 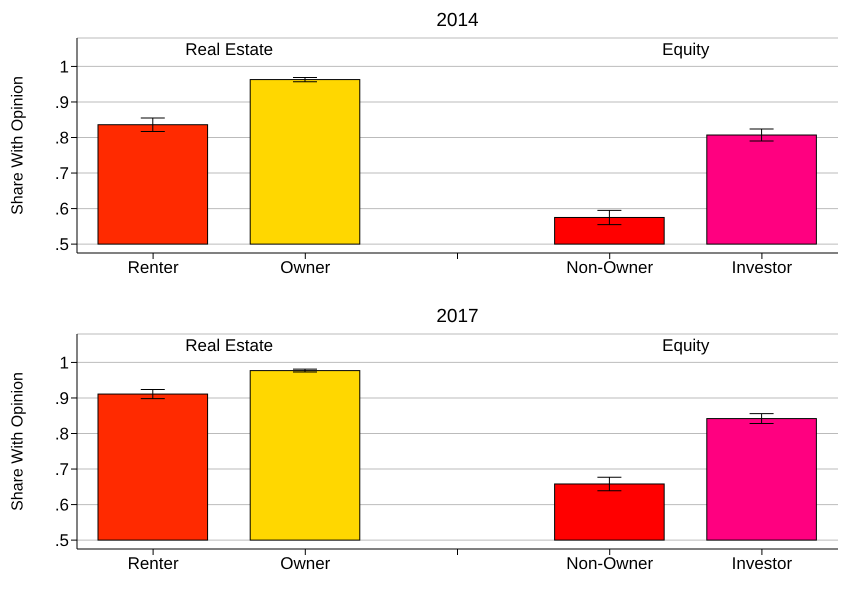 What do you see at coordinates (457, 21) in the screenshot?
I see `chart-title: 2014` at bounding box center [457, 21].